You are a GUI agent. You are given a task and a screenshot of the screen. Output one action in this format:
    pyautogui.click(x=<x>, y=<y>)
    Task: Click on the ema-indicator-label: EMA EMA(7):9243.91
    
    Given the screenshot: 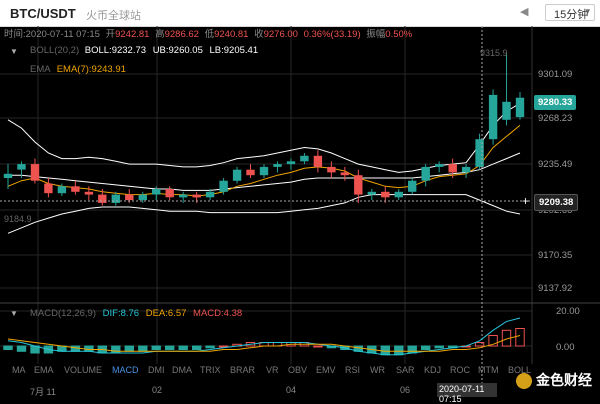 What is the action you would take?
    pyautogui.click(x=78, y=69)
    